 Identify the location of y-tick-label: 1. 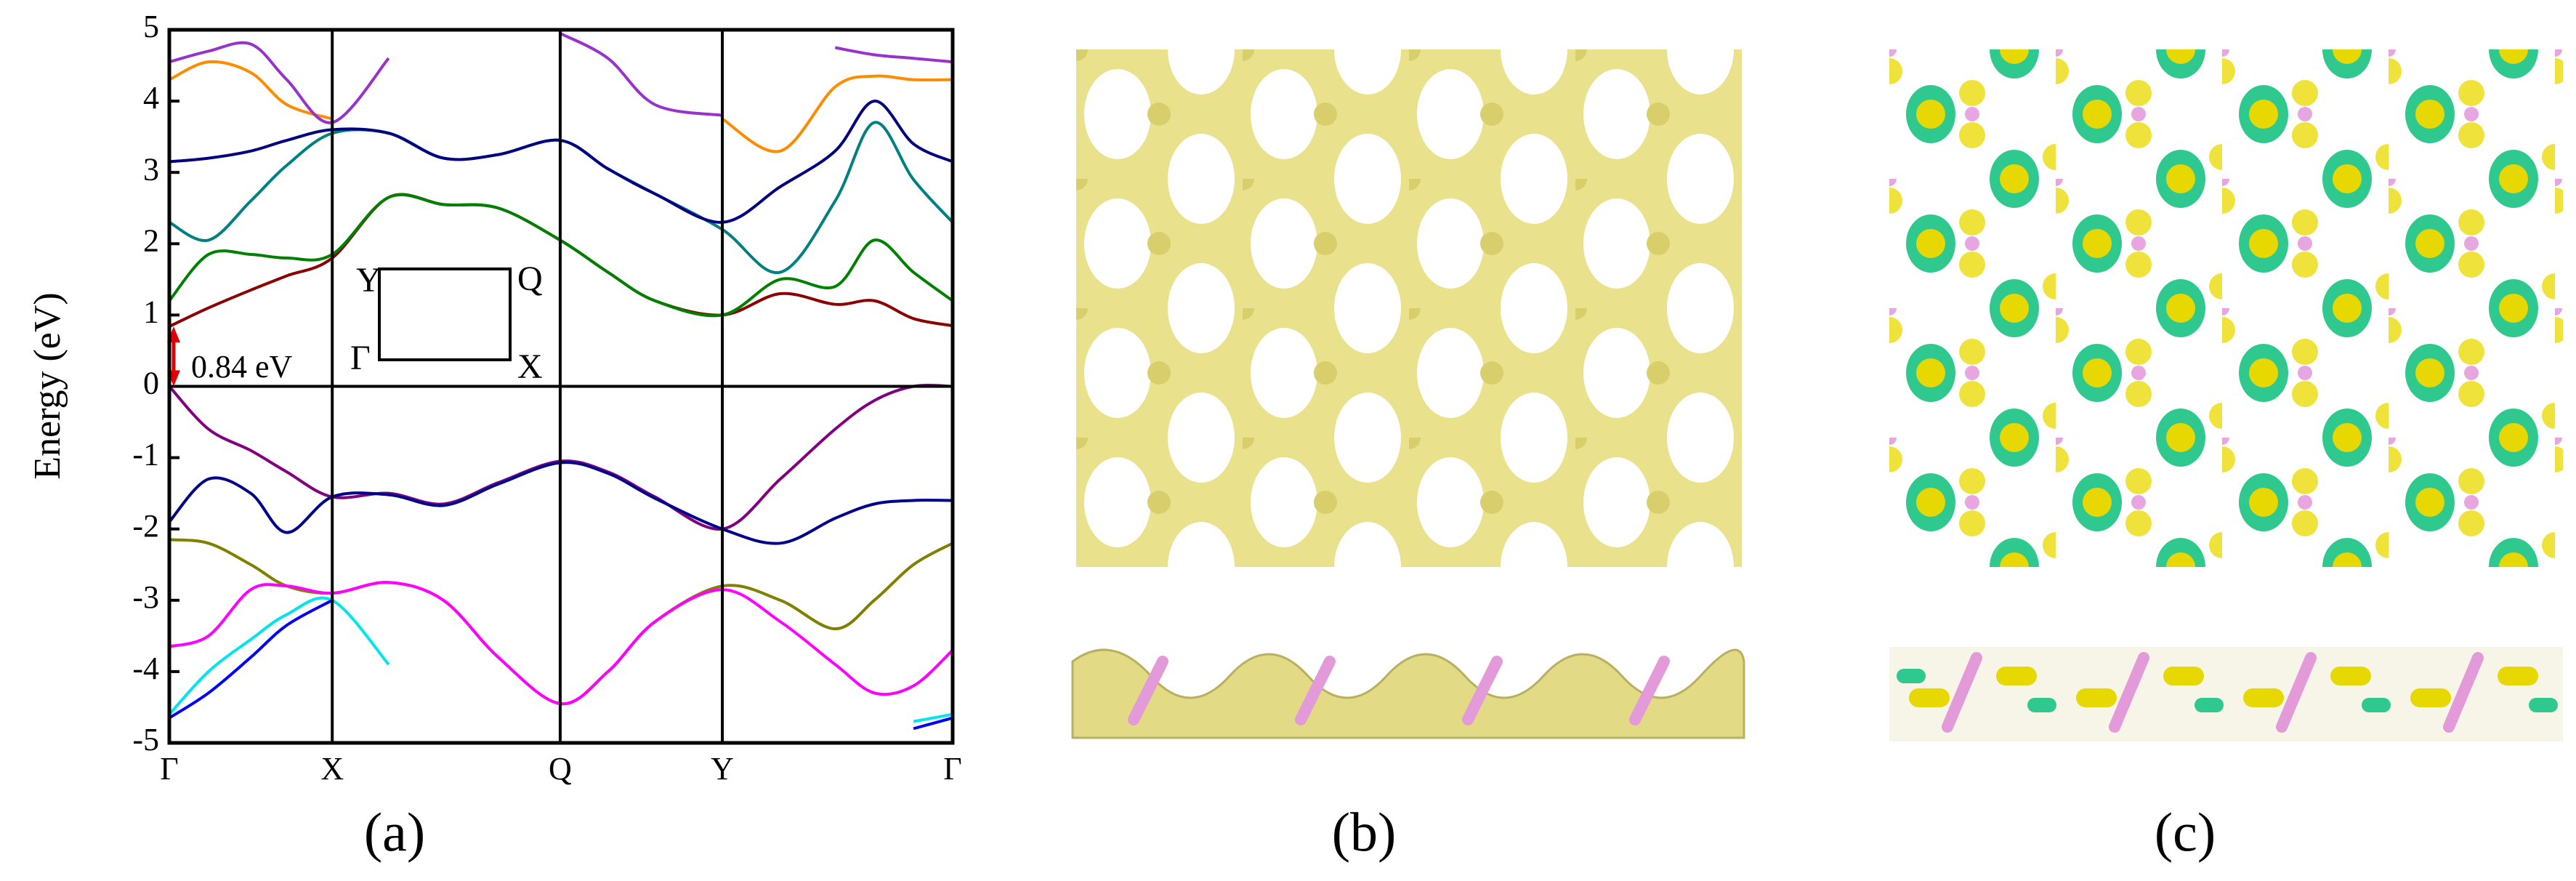
(151, 311).